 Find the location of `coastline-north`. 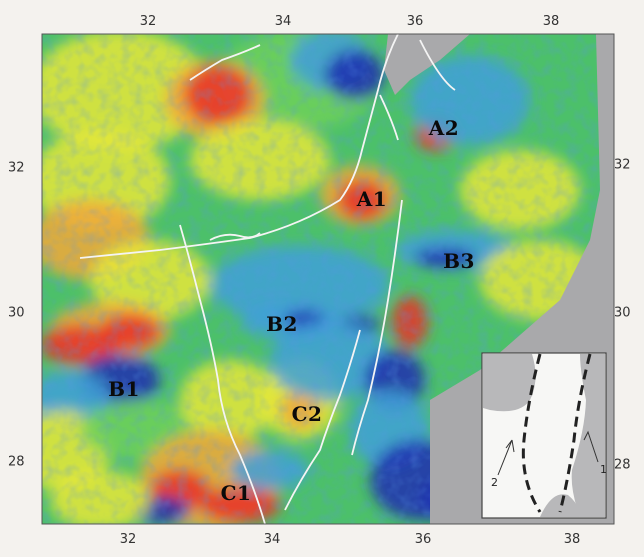

coastline-north is located at coordinates (225, 62).